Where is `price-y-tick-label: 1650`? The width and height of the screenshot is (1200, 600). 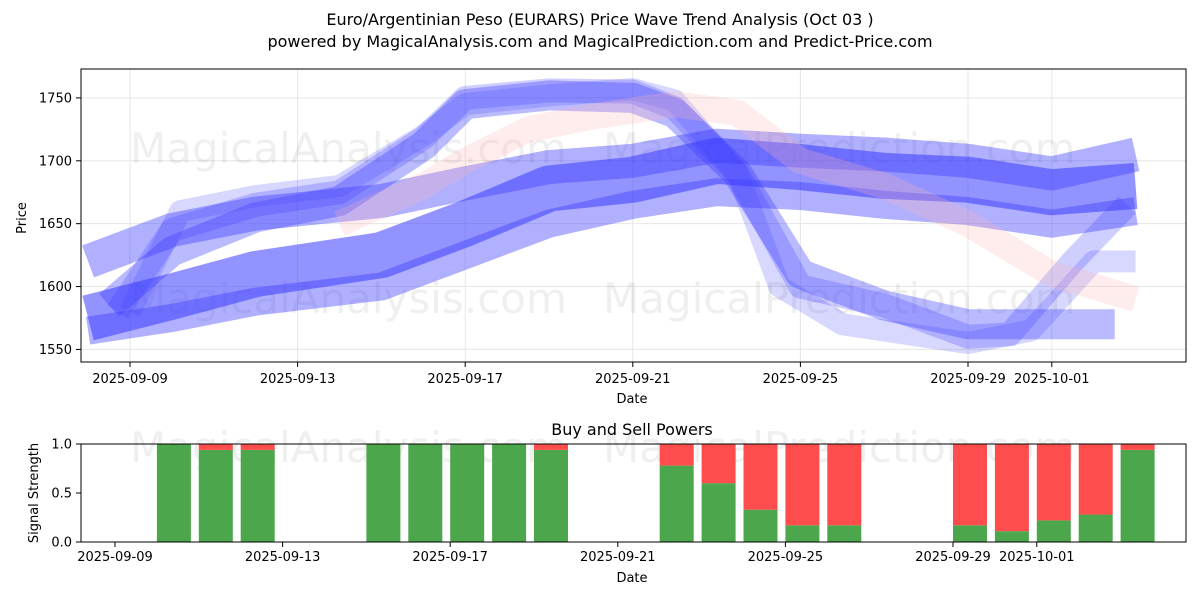 price-y-tick-label: 1650 is located at coordinates (55, 224).